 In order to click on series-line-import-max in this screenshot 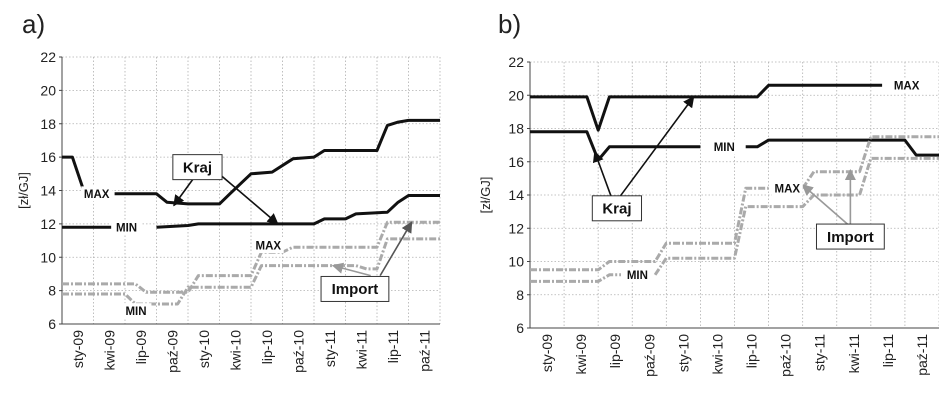, I will do `click(251, 257)`.